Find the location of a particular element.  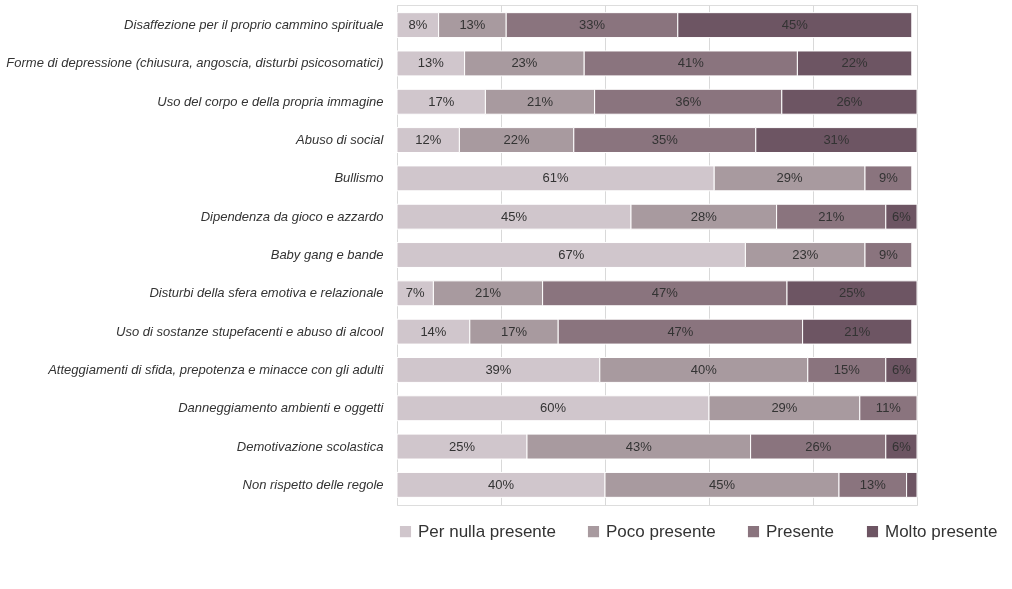

y-tick-label: Baby gang e bande is located at coordinates (327, 254).